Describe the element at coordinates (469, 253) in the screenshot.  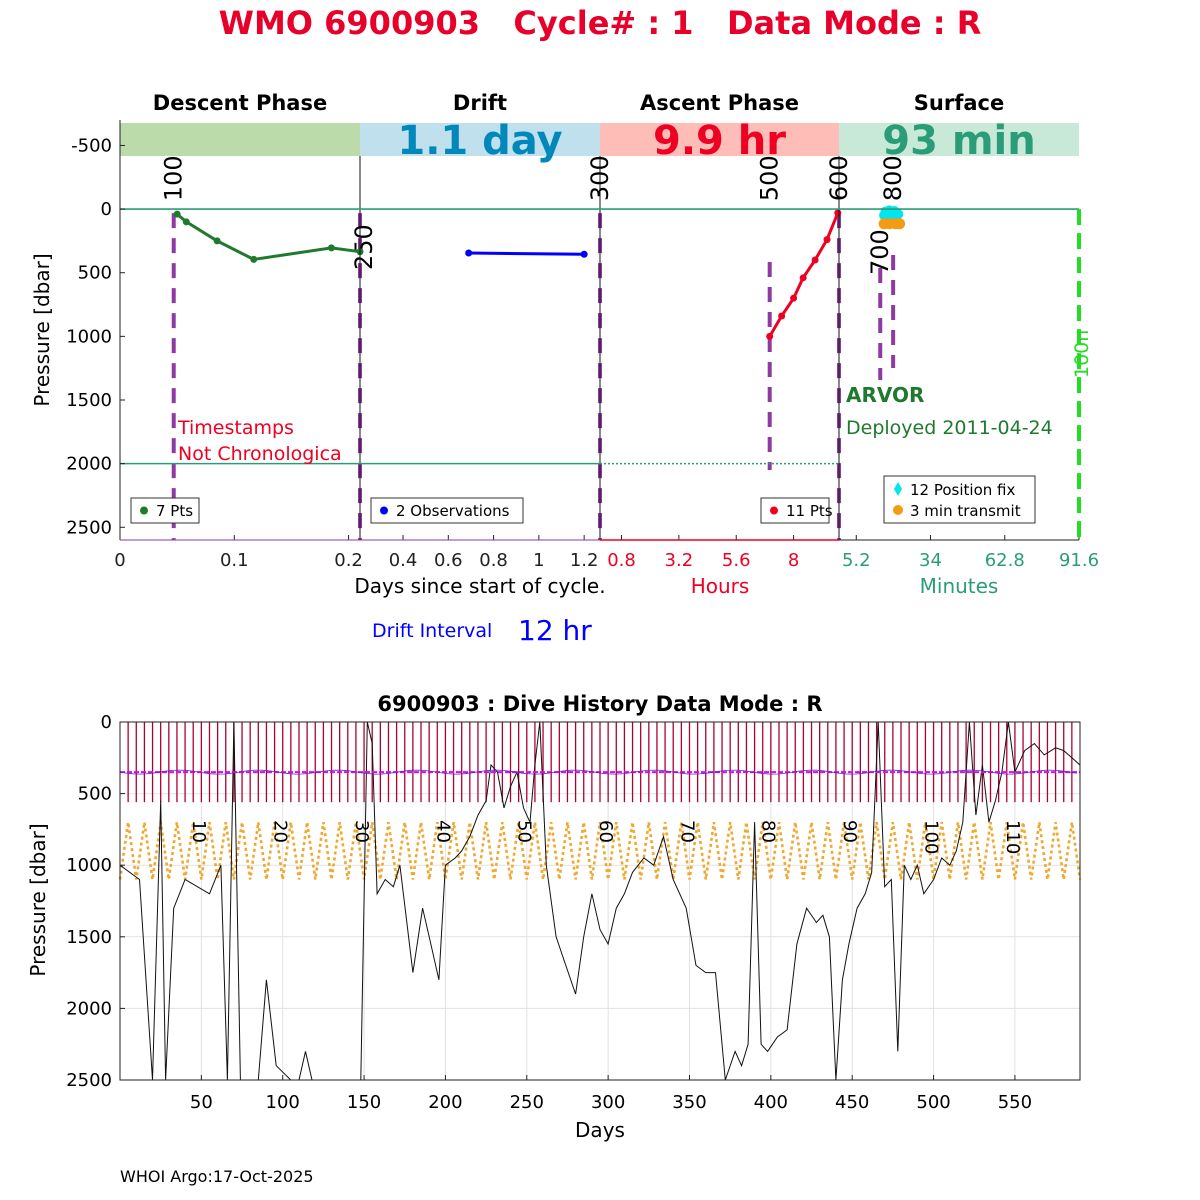
I see `profile-point-drift` at that location.